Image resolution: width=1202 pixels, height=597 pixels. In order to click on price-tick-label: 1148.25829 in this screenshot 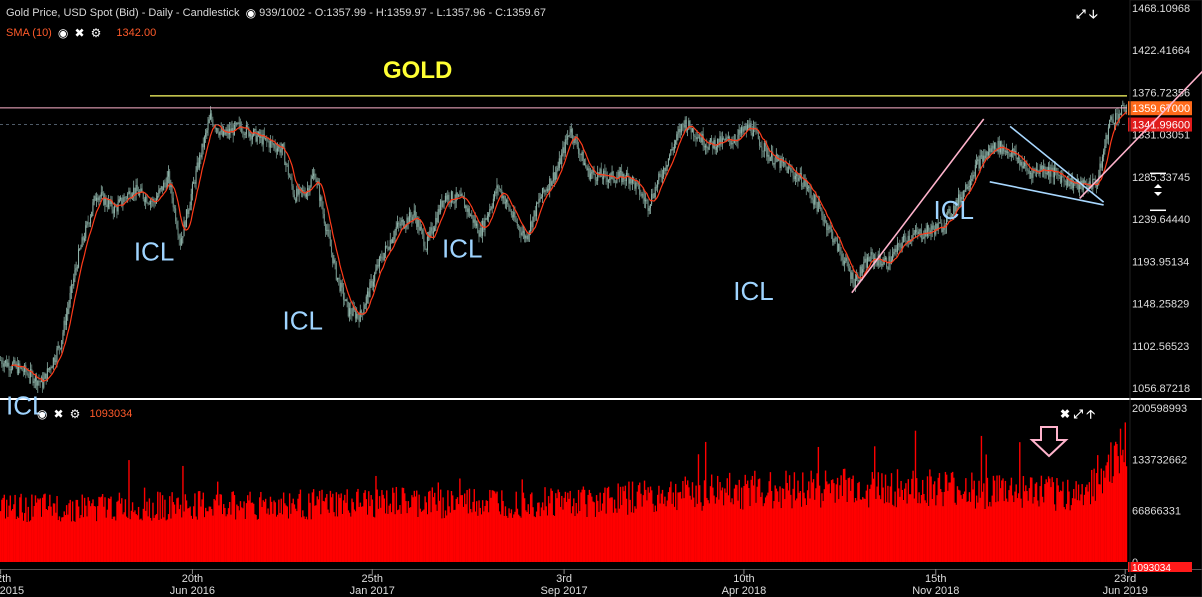, I will do `click(1160, 305)`.